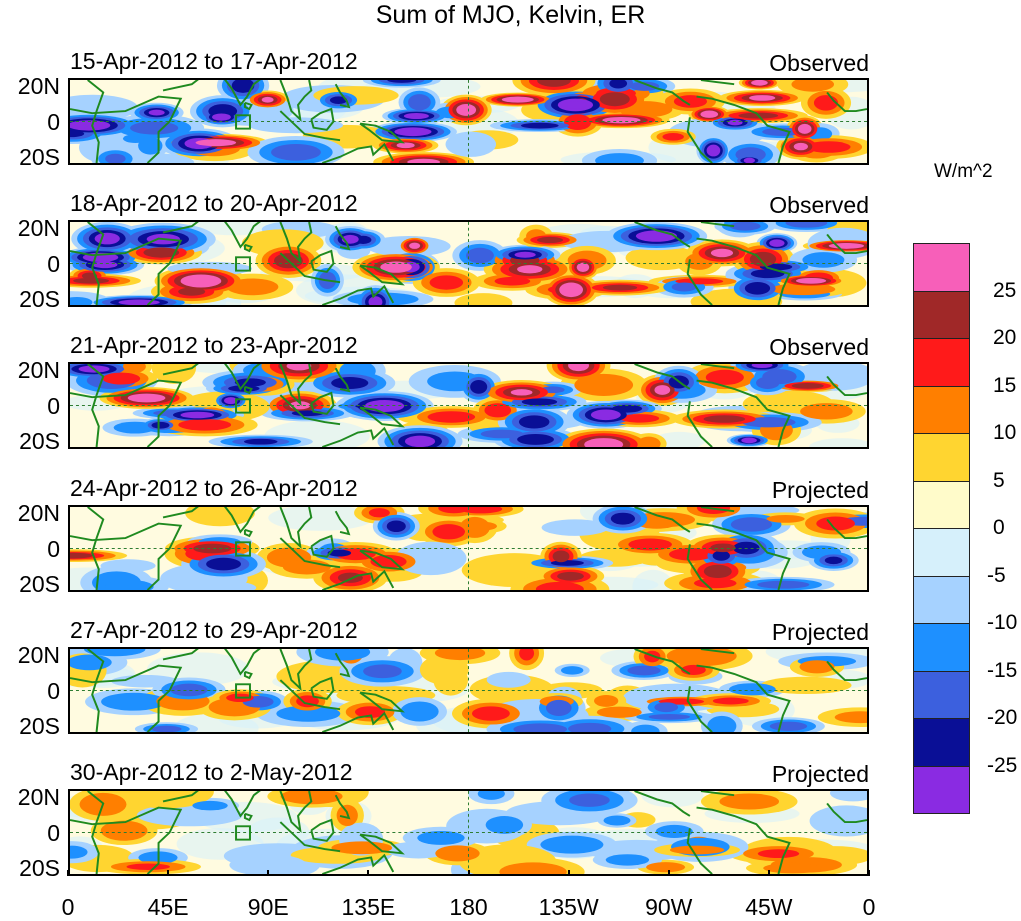 The height and width of the screenshot is (921, 1021). I want to click on legend-tick-label: 10, so click(1005, 432).